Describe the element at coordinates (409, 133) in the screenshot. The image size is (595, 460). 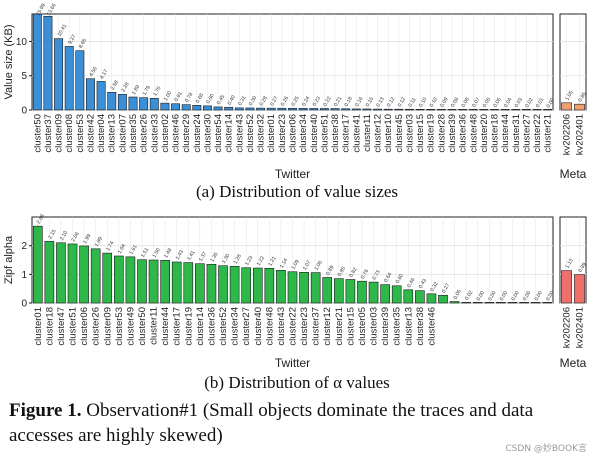
I see `chart-a-tick-label-x: cluster03` at that location.